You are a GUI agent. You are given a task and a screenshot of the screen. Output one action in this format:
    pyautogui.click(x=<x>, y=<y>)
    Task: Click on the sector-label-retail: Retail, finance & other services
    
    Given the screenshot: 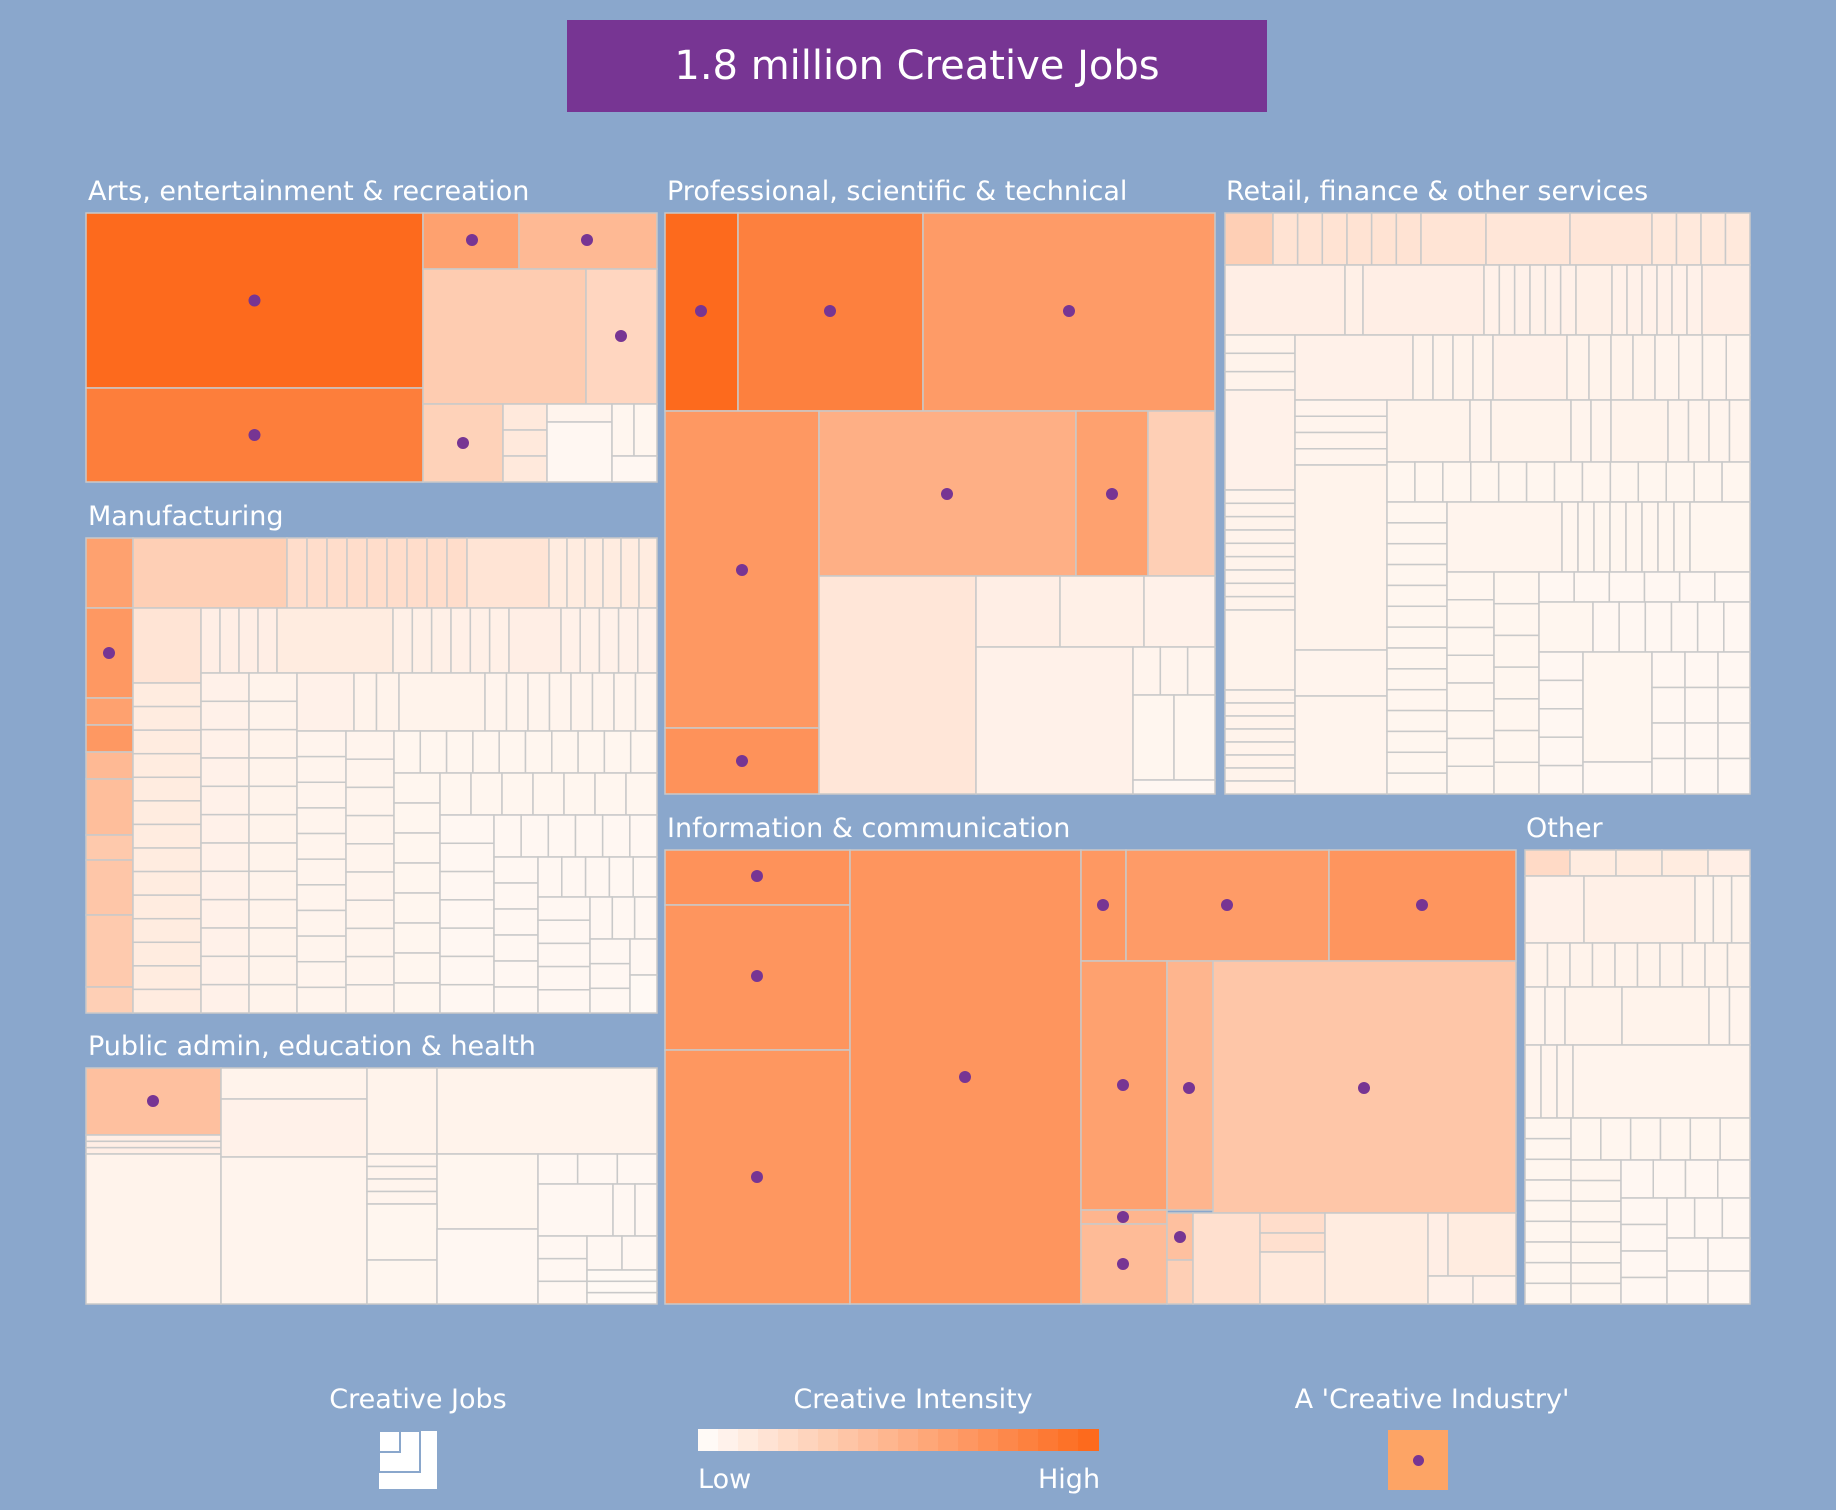 What is the action you would take?
    pyautogui.click(x=1437, y=191)
    